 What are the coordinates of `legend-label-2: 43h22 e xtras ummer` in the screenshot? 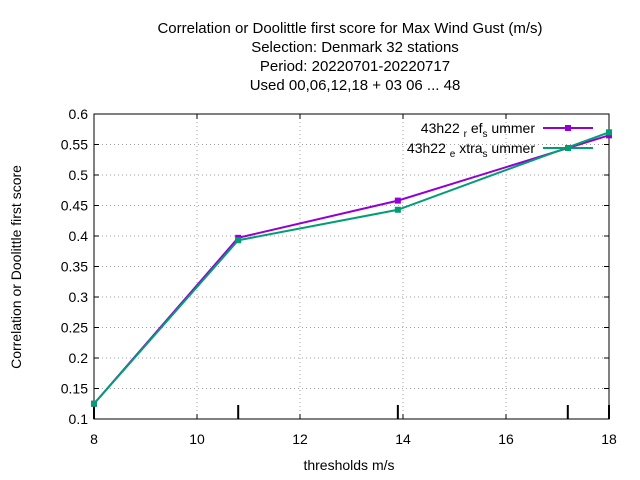 It's located at (471, 150).